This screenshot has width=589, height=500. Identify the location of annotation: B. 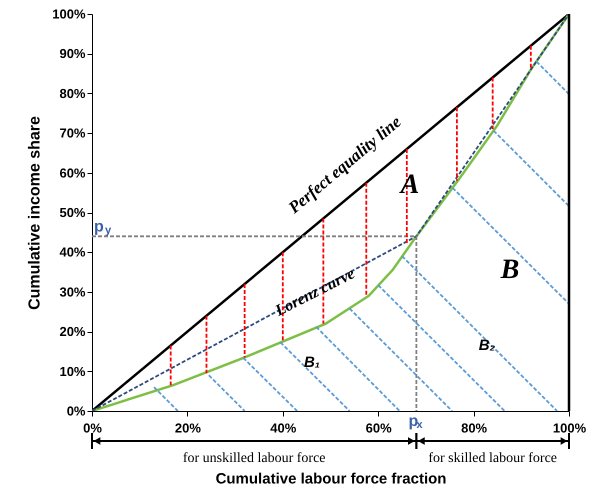
(510, 269).